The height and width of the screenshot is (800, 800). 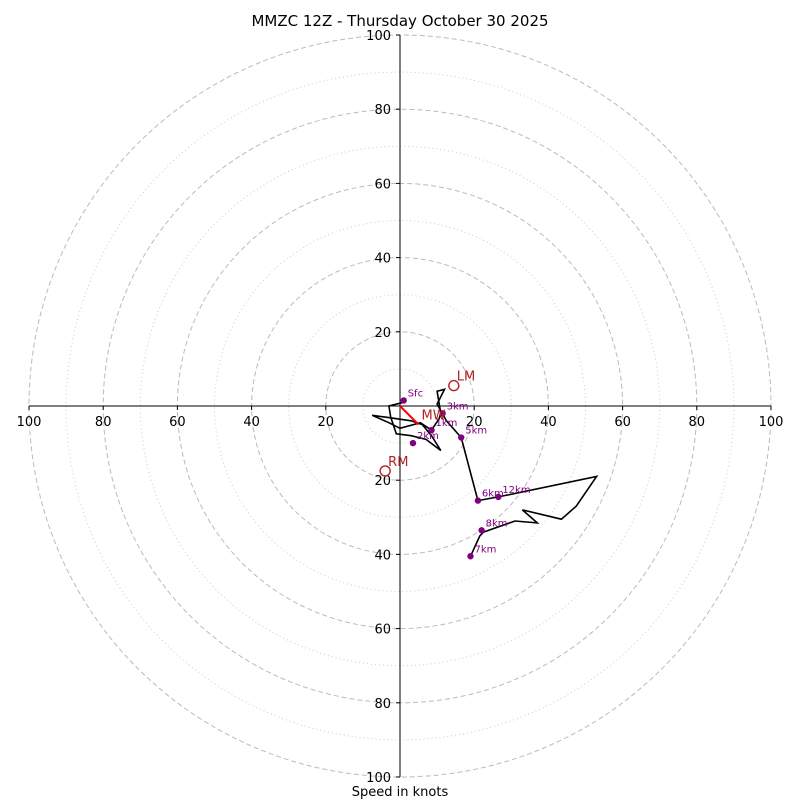 I want to click on height-label-1km: 1km, so click(x=447, y=423).